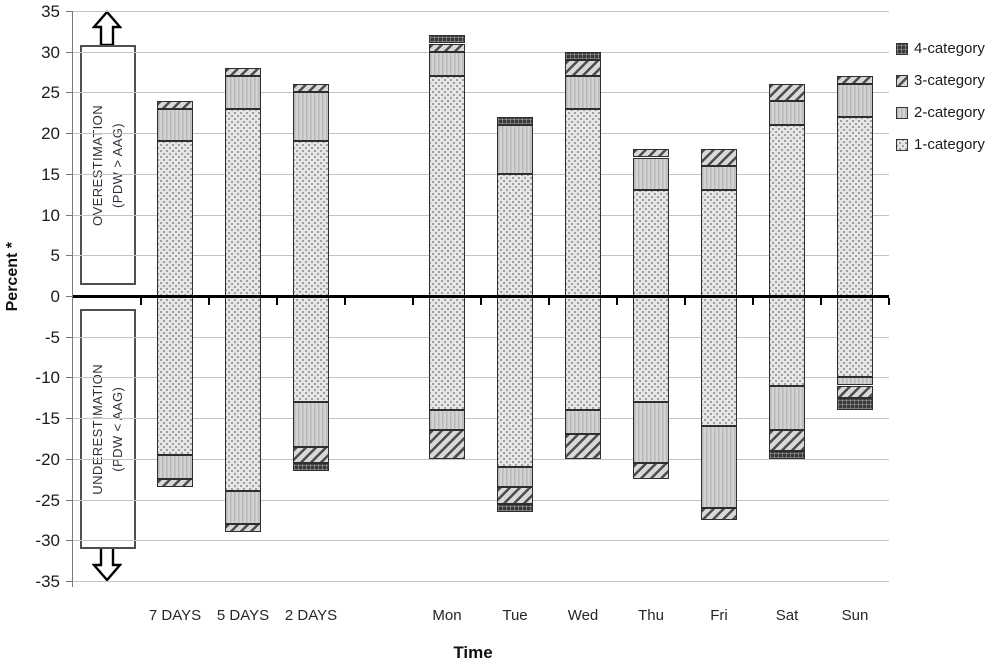 Image resolution: width=1000 pixels, height=668 pixels. Describe the element at coordinates (902, 112) in the screenshot. I see `legend-swatch-2-category` at that location.